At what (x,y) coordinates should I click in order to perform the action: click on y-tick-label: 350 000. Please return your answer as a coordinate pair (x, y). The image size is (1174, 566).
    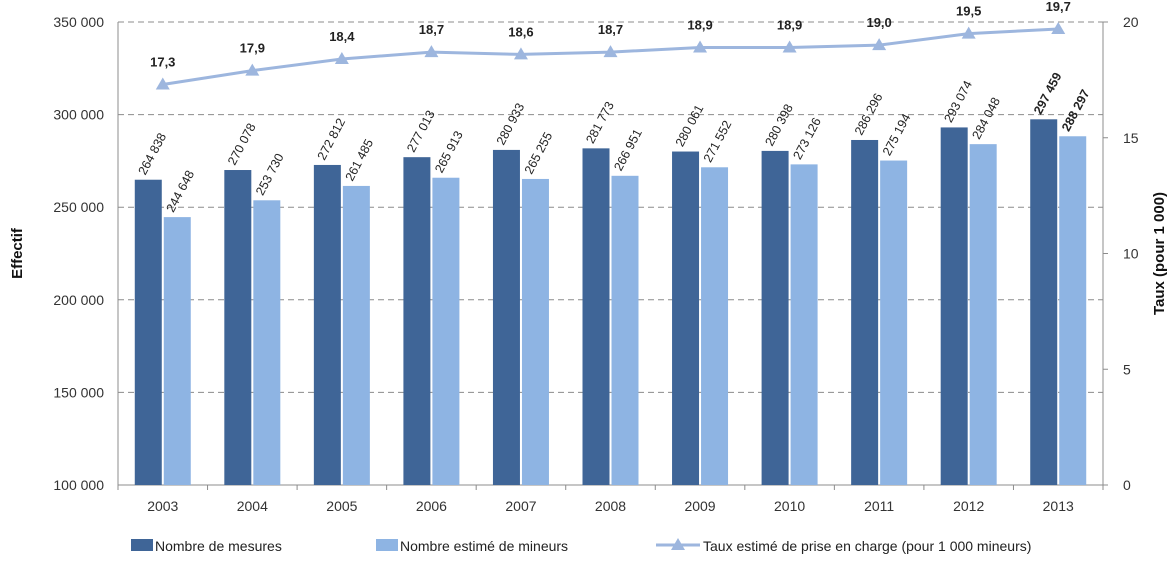
    Looking at the image, I should click on (78, 22).